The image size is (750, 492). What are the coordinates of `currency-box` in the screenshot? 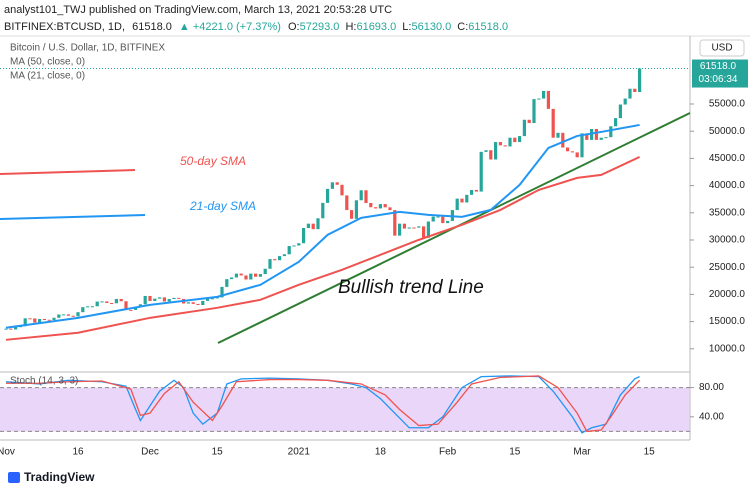 It's located at (722, 48).